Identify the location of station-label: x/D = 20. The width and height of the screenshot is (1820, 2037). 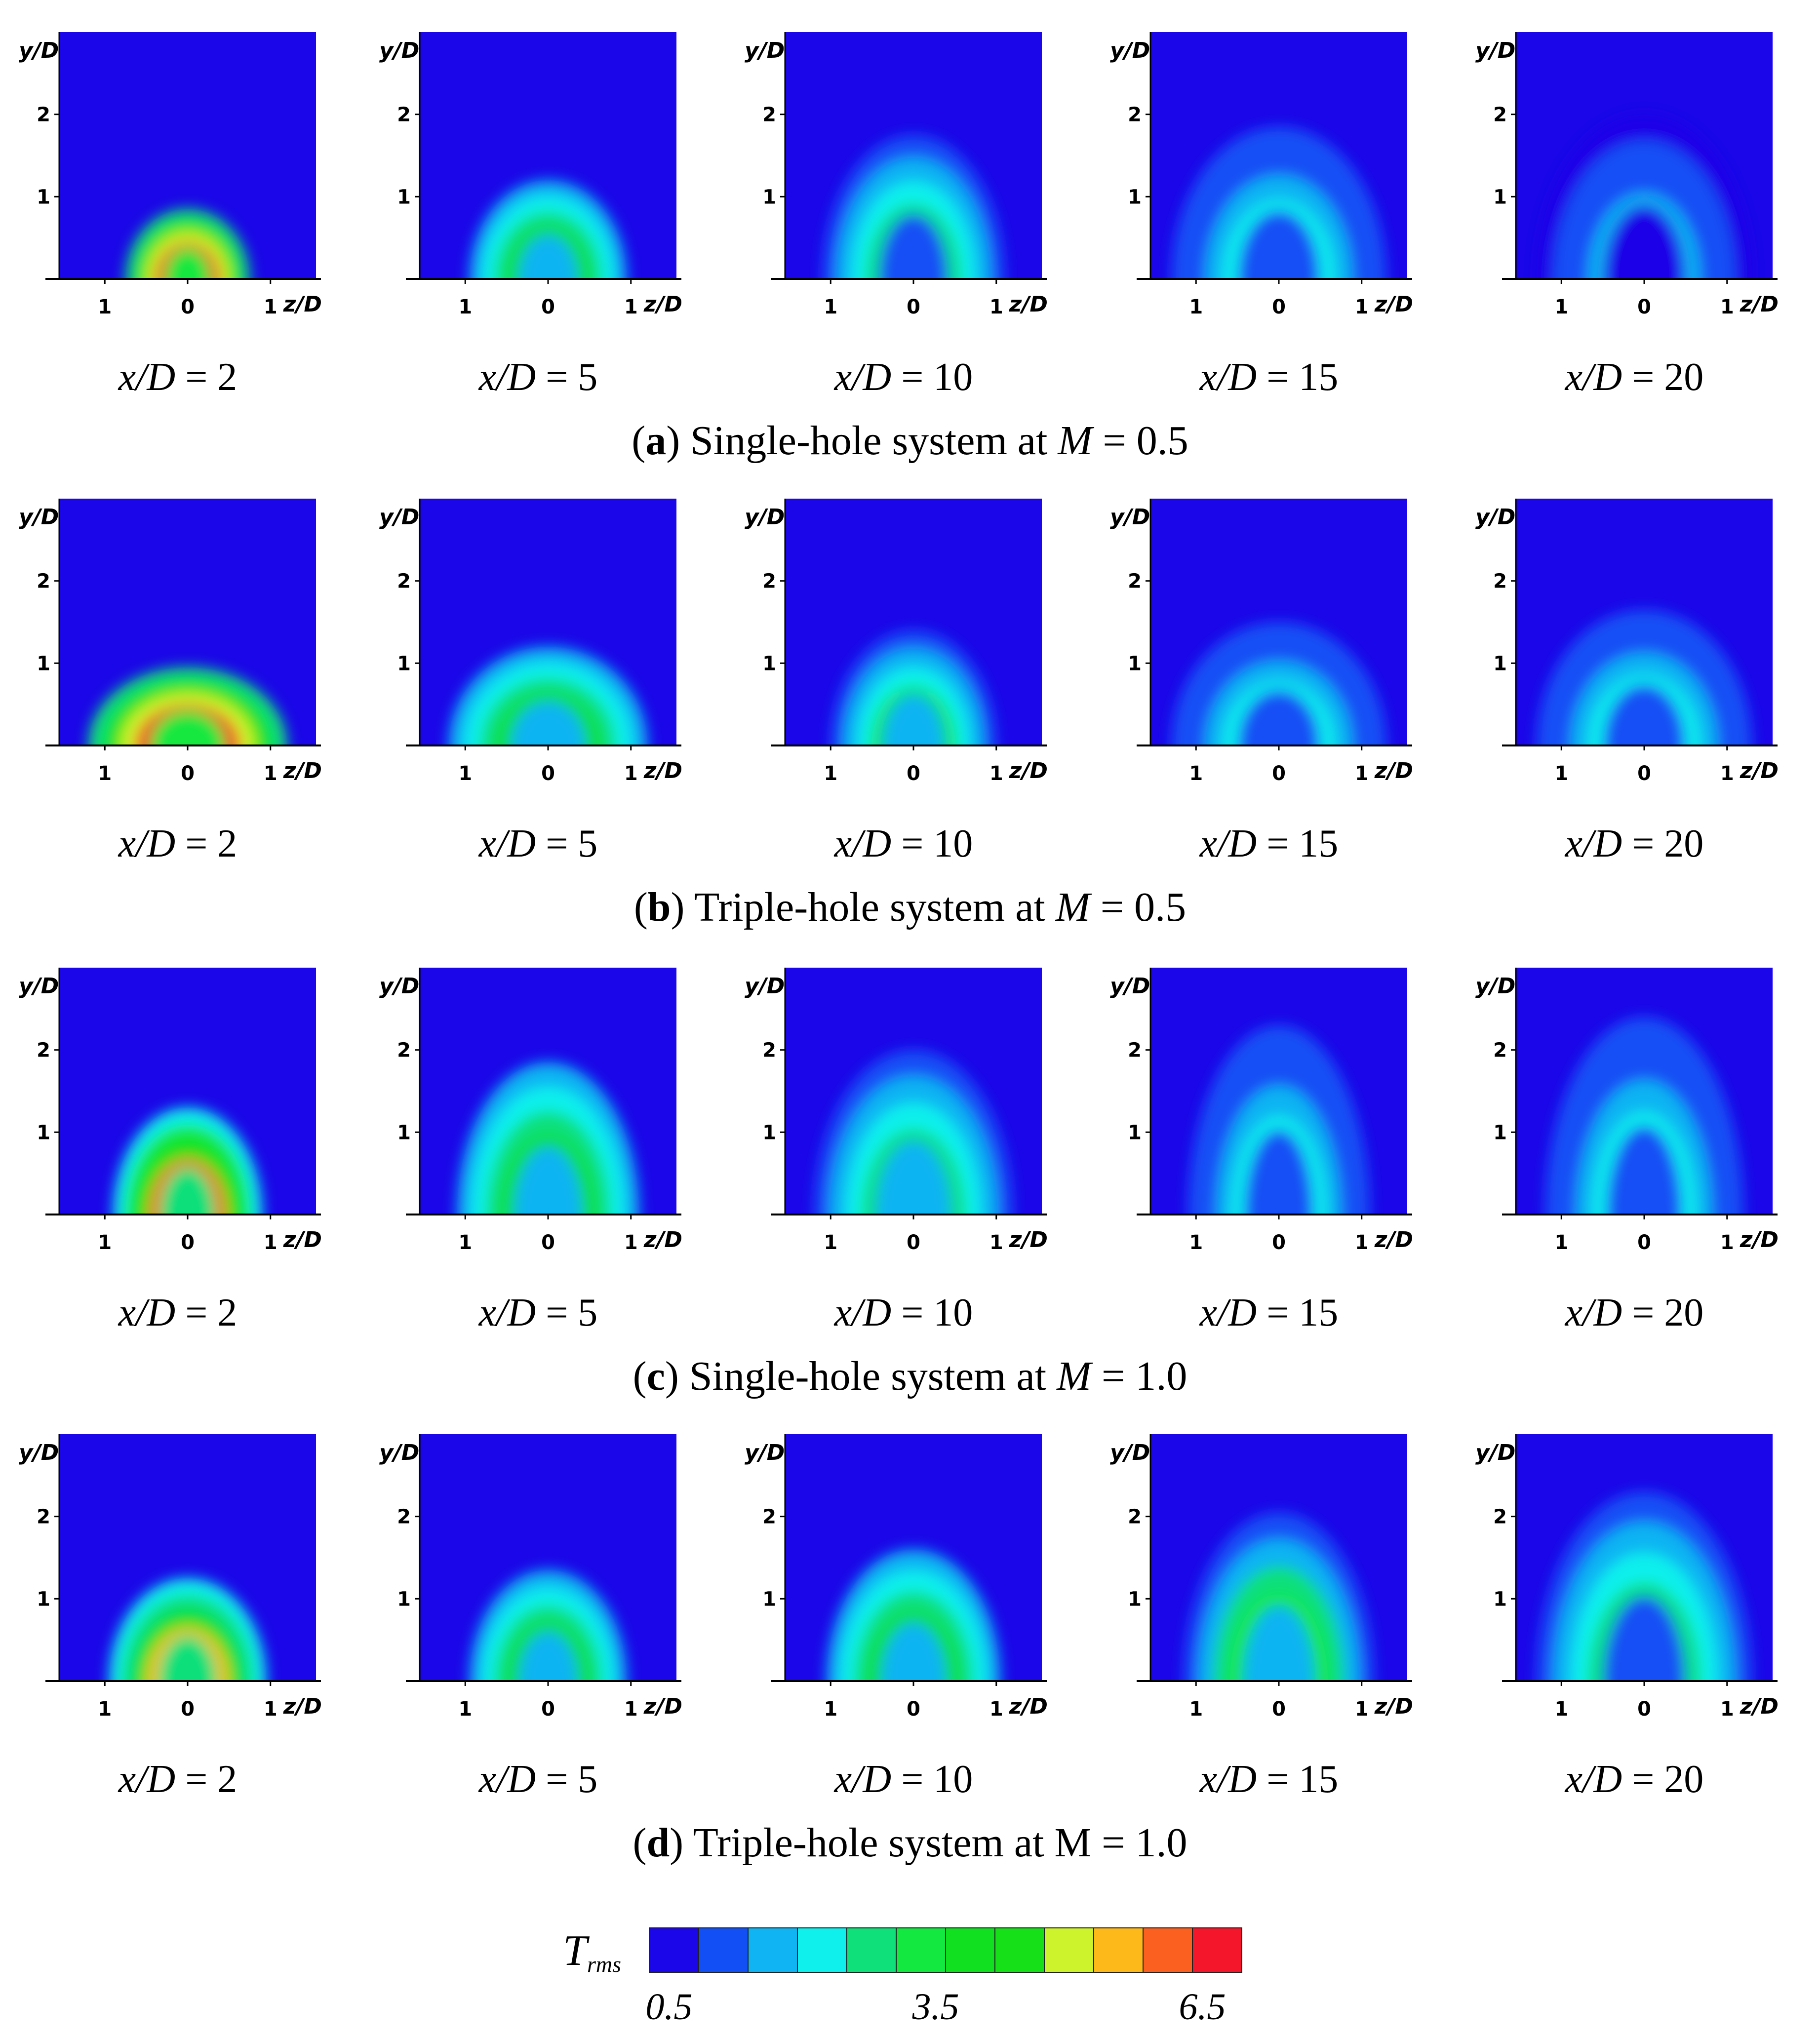
(1634, 1779).